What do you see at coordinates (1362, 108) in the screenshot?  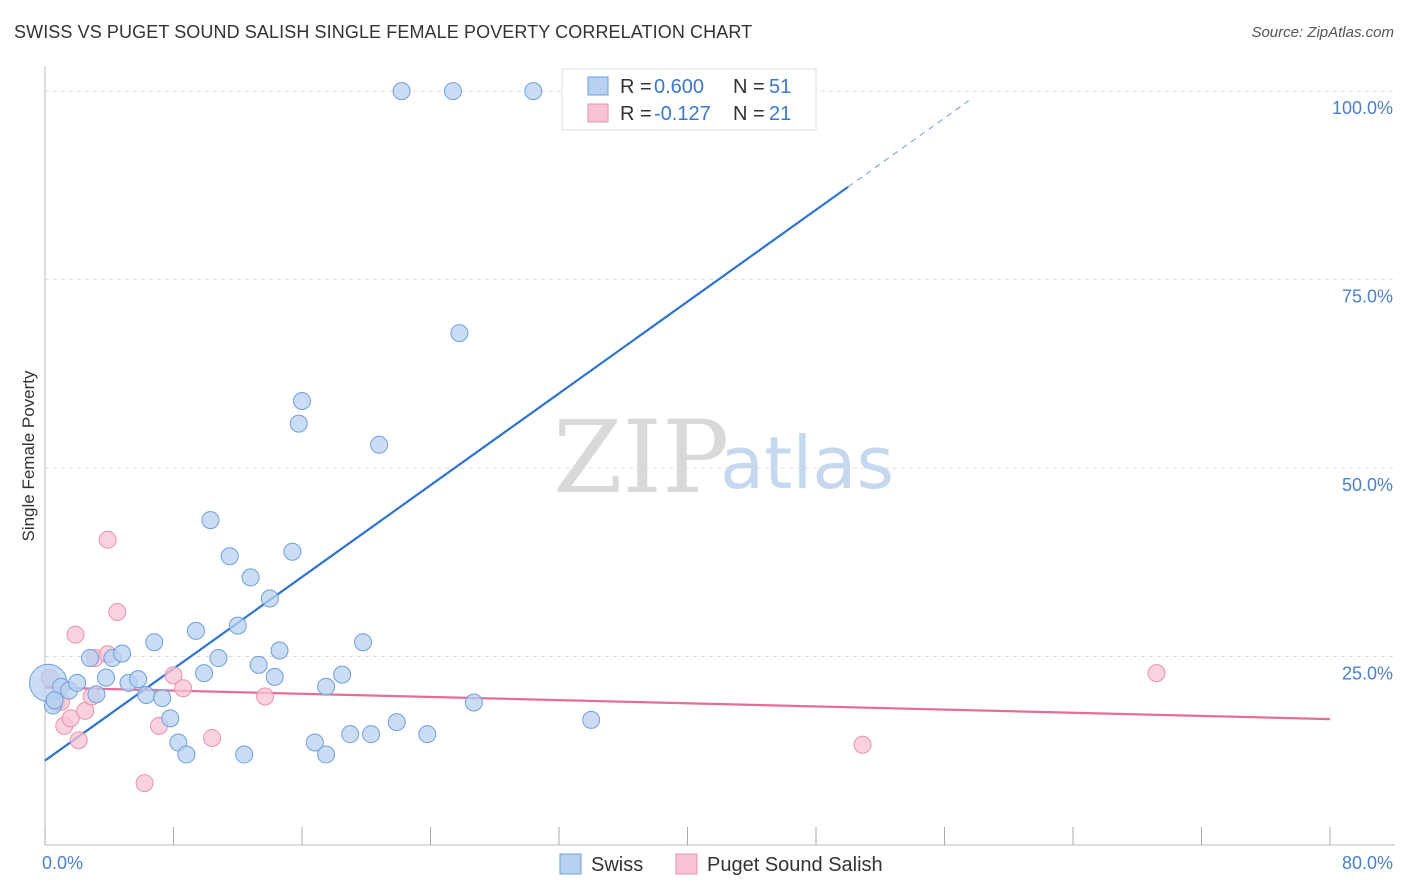 I see `y-tick-label: 100.0%` at bounding box center [1362, 108].